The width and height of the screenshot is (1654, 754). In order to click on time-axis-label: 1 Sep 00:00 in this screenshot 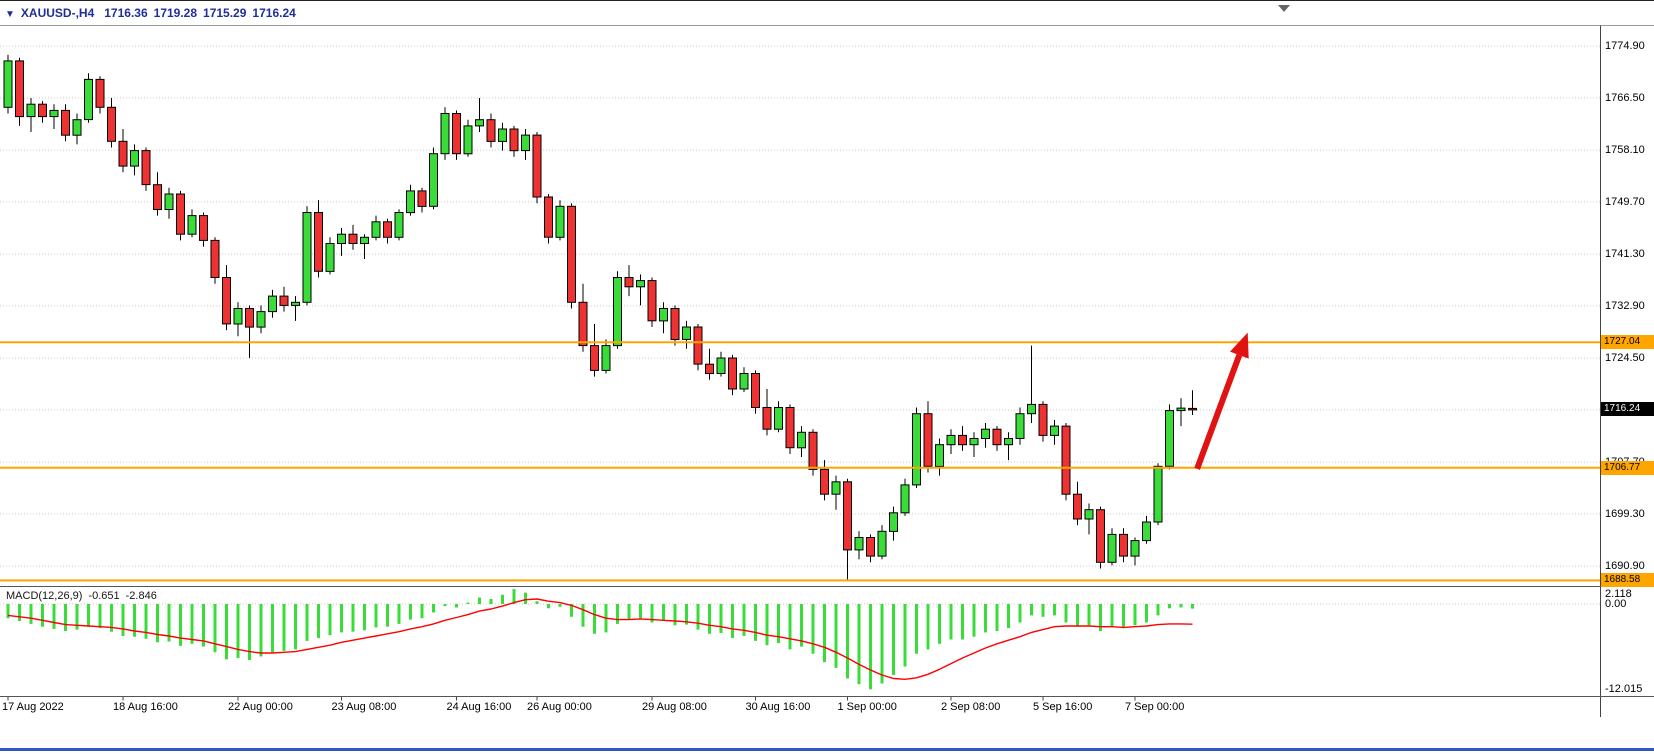, I will do `click(867, 707)`.